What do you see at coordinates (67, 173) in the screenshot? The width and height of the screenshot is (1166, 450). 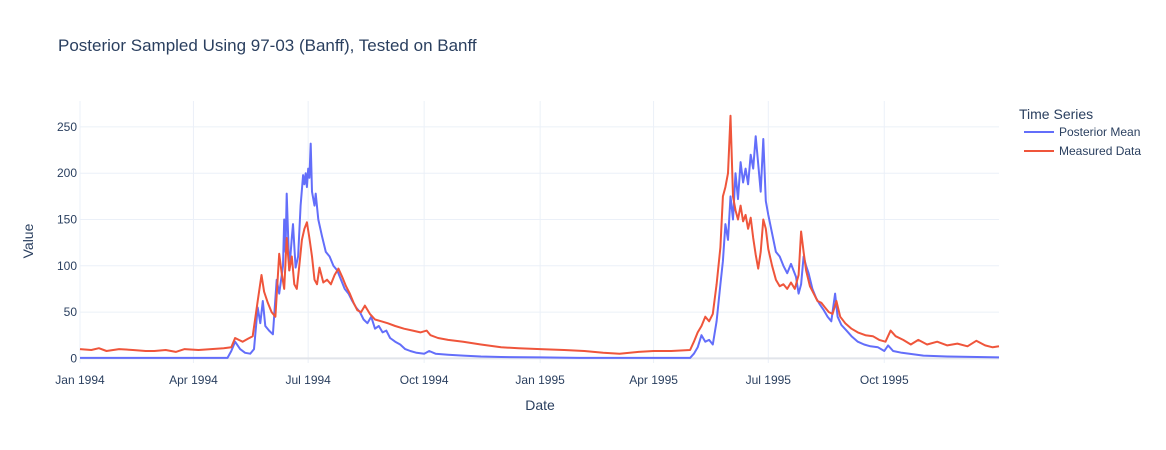 I see `y-tick-label: 200` at bounding box center [67, 173].